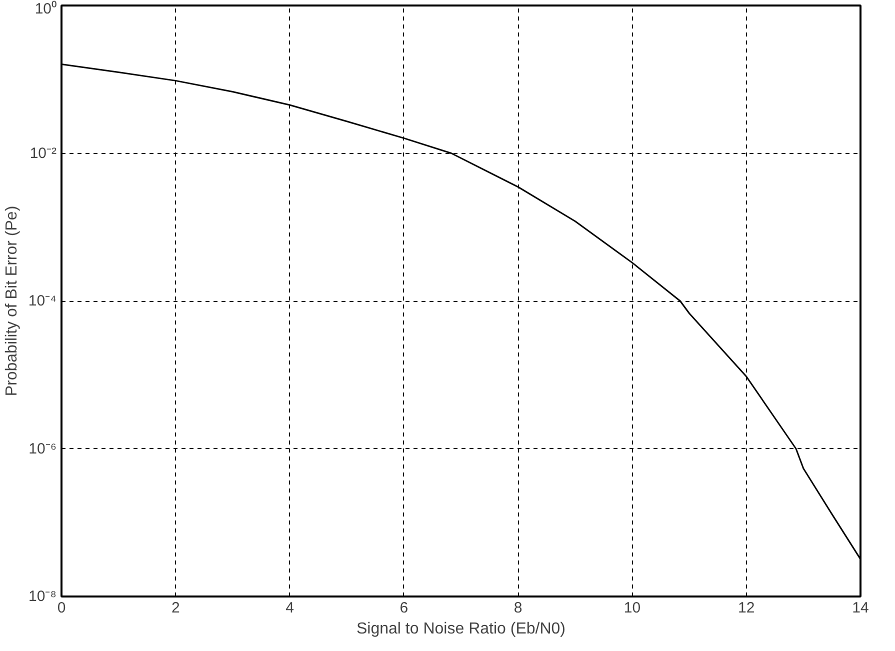 Image resolution: width=895 pixels, height=651 pixels. I want to click on x-tick-label: 2, so click(175, 608).